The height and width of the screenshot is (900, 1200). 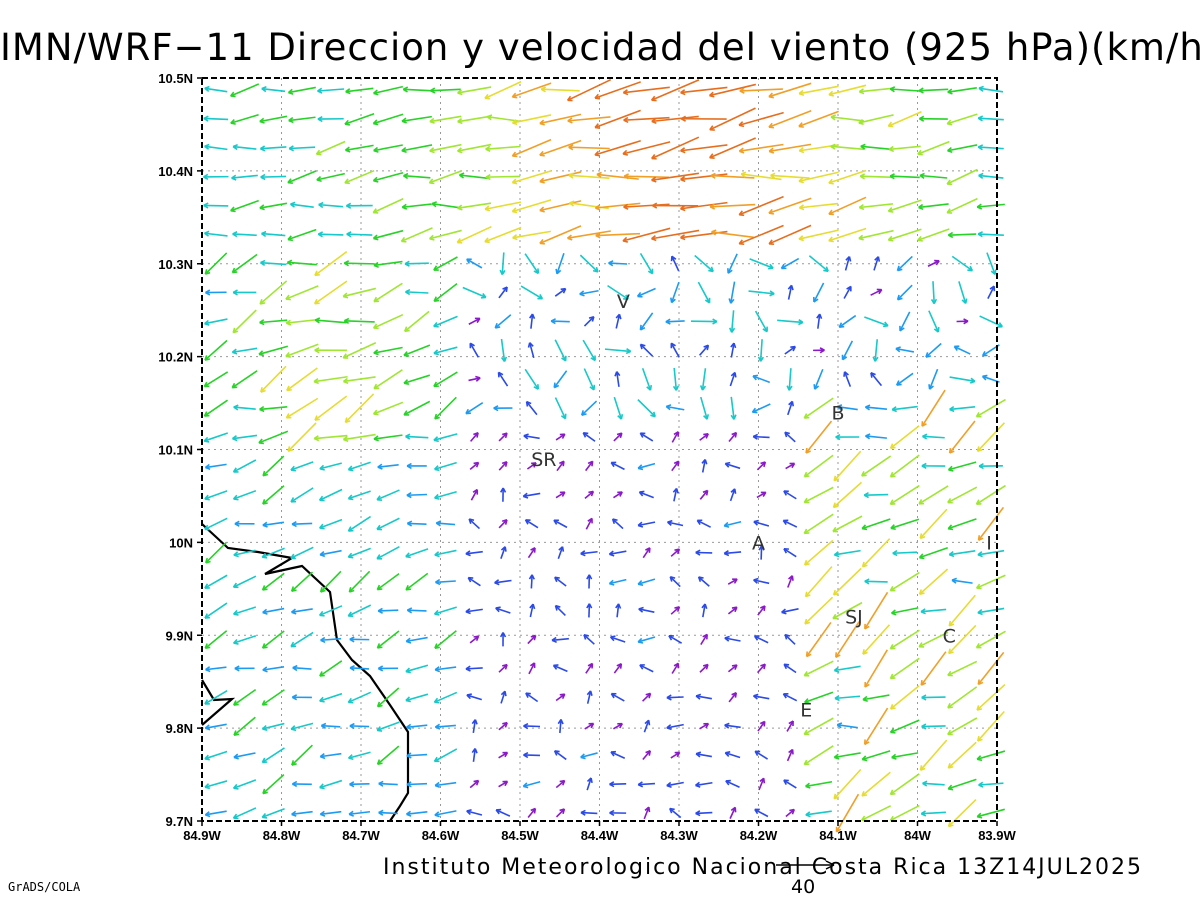 I want to click on coastline-path, so click(x=305, y=672).